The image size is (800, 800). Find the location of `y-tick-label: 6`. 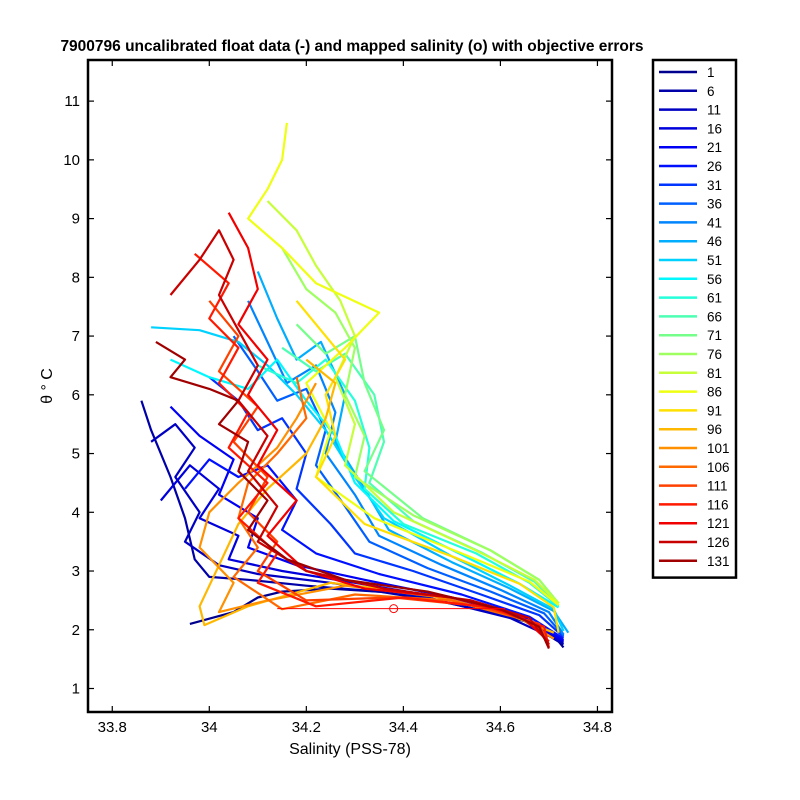

y-tick-label: 6 is located at coordinates (76, 395).